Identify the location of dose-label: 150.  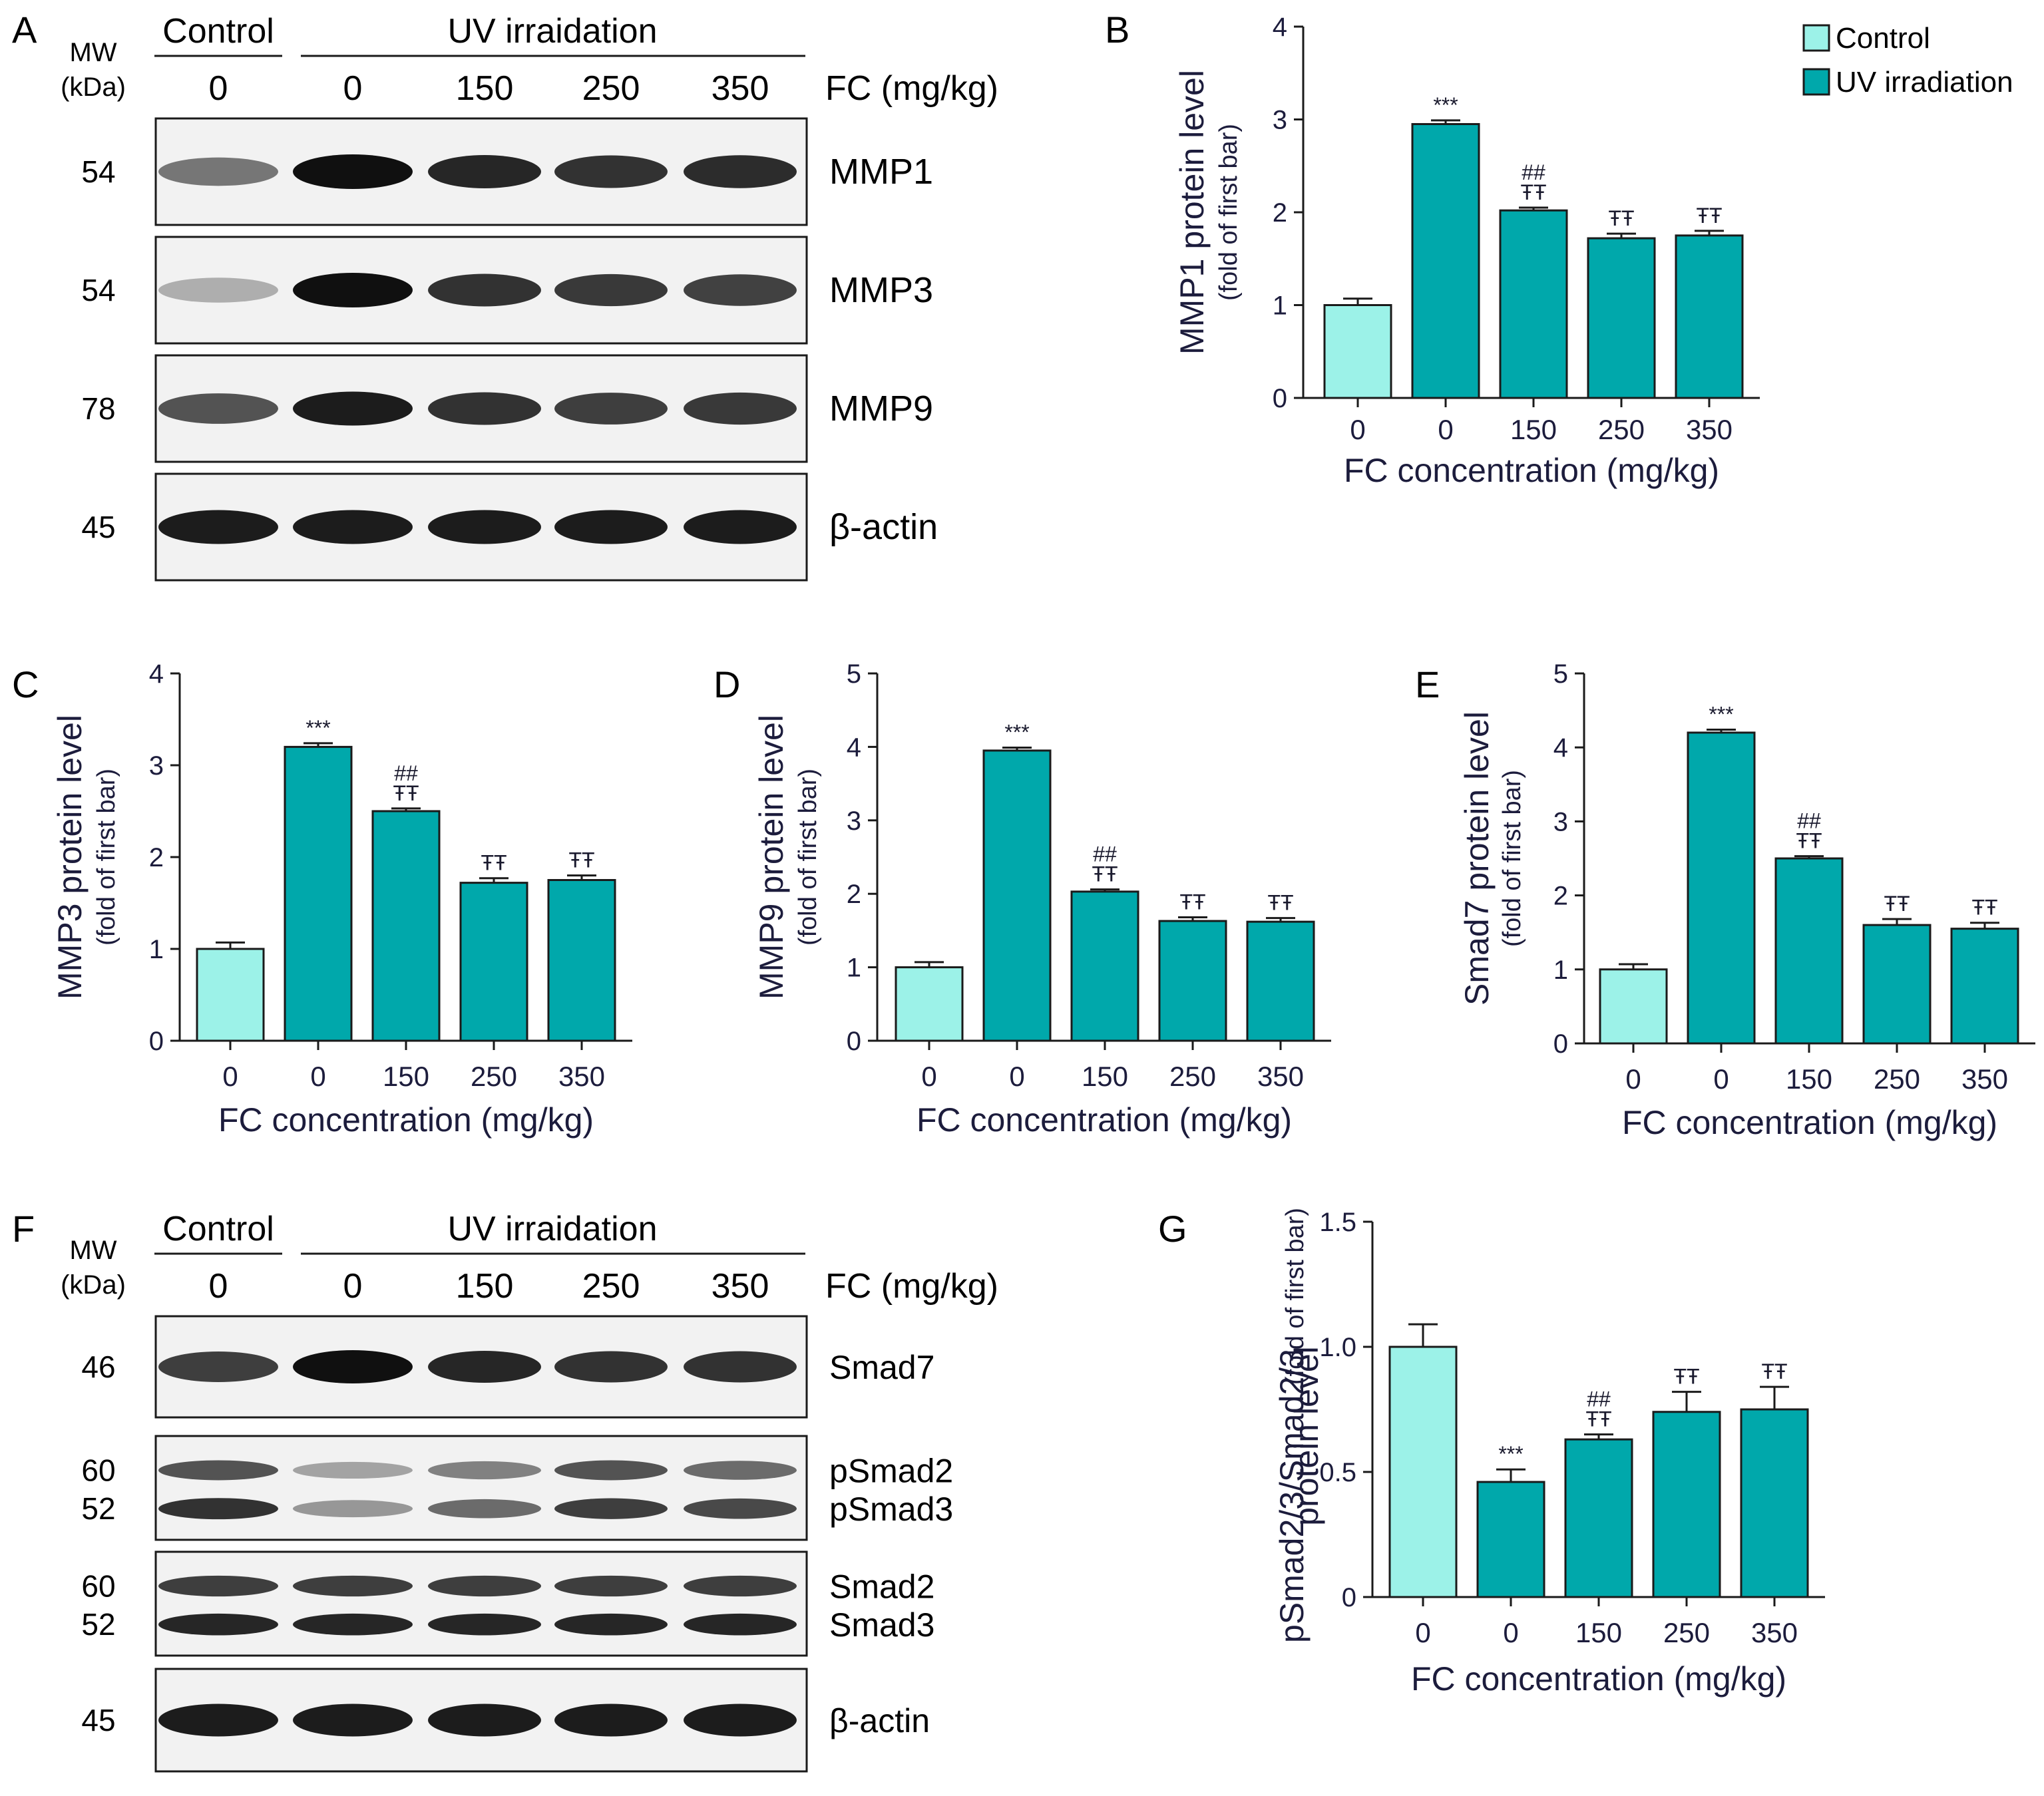
(485, 1286).